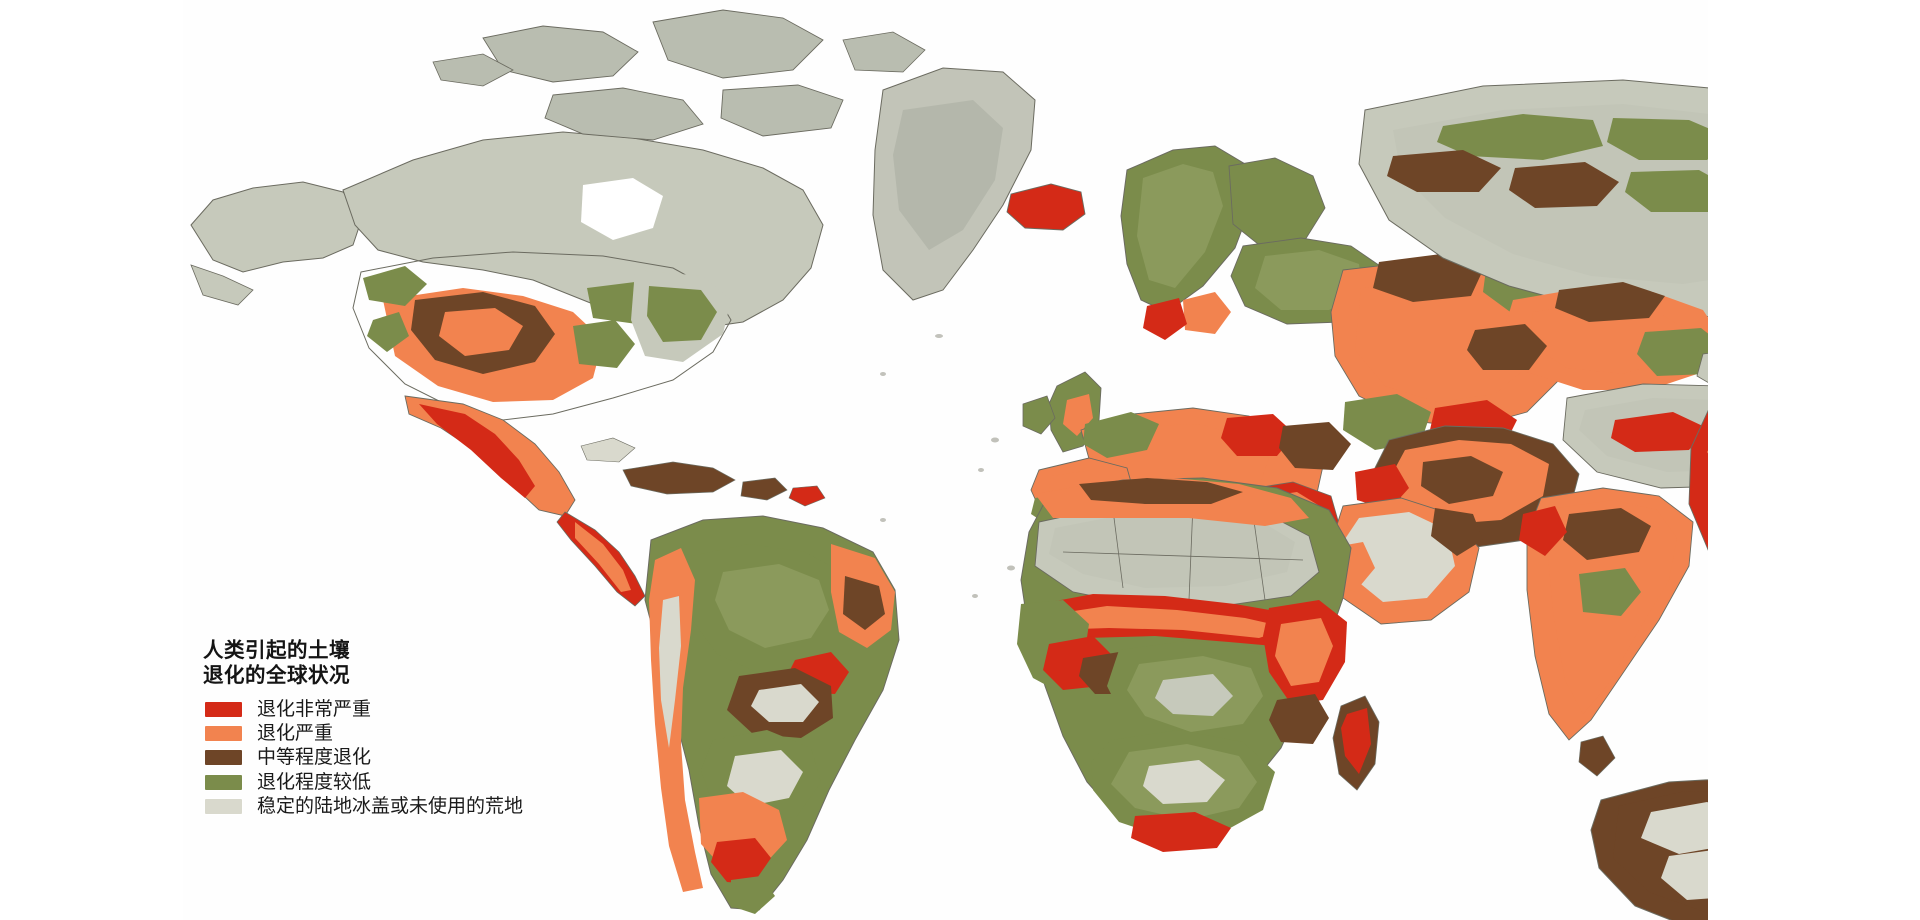 This screenshot has width=1920, height=920. What do you see at coordinates (223, 807) in the screenshot?
I see `legend-swatch-stable-or-unused` at bounding box center [223, 807].